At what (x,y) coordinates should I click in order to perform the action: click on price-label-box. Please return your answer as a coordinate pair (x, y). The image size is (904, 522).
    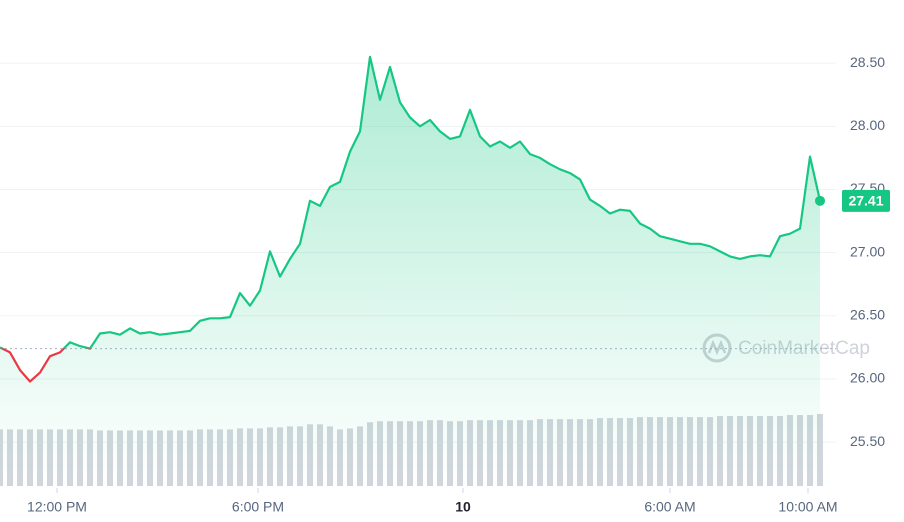
    Looking at the image, I should click on (866, 200).